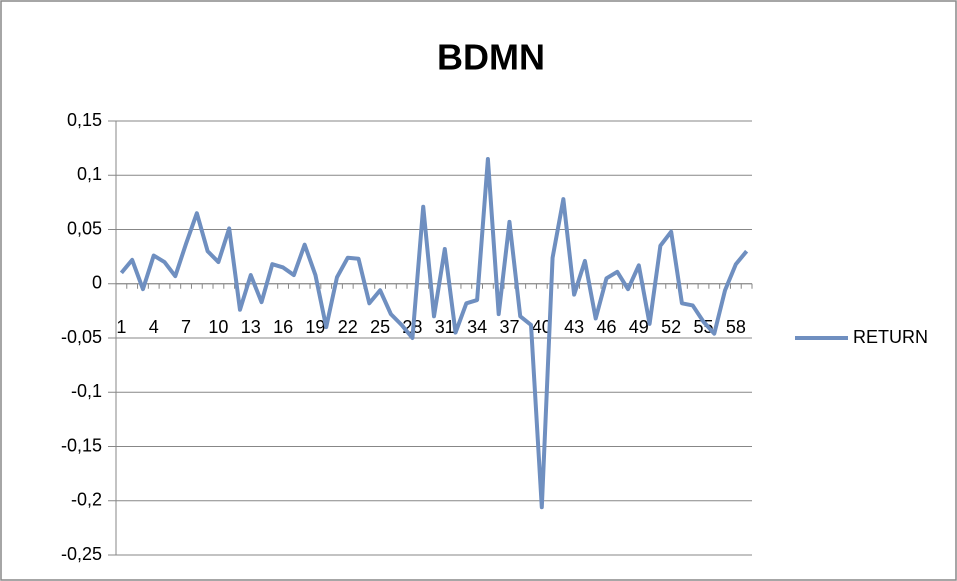  I want to click on x-tick-label: 25, so click(380, 327).